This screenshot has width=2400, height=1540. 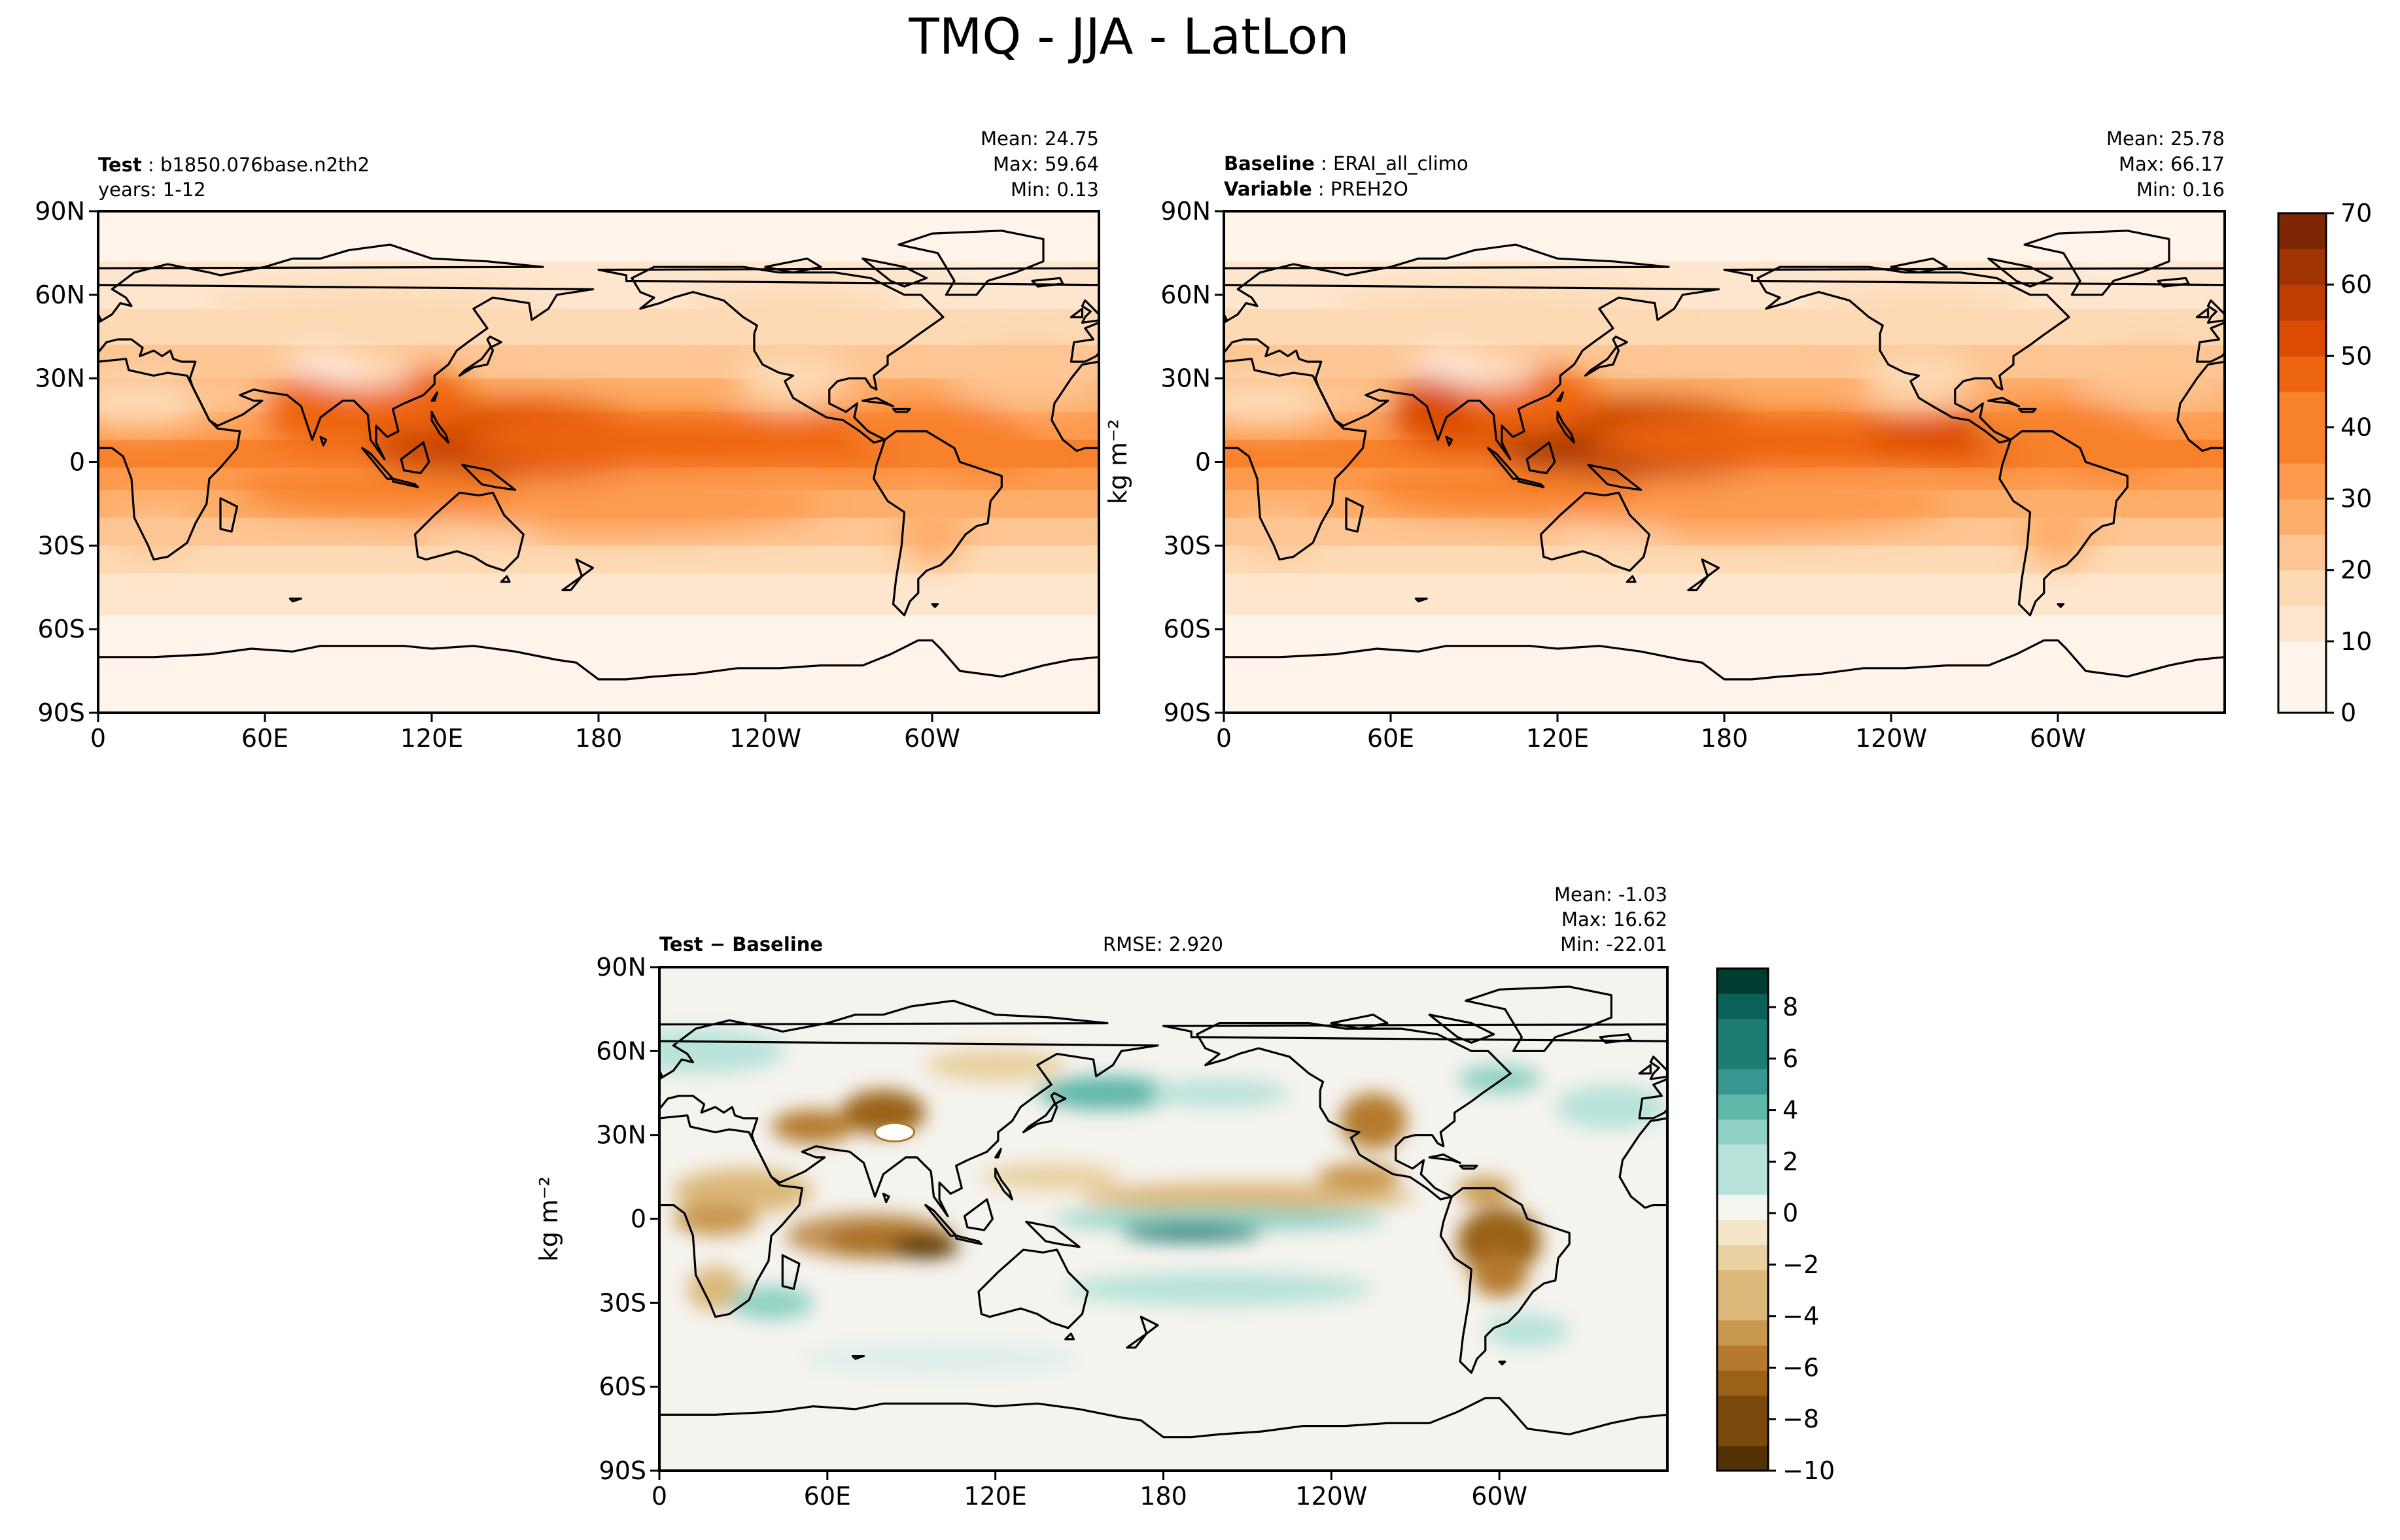 I want to click on difference-y-label: kg m⁻², so click(x=549, y=1219).